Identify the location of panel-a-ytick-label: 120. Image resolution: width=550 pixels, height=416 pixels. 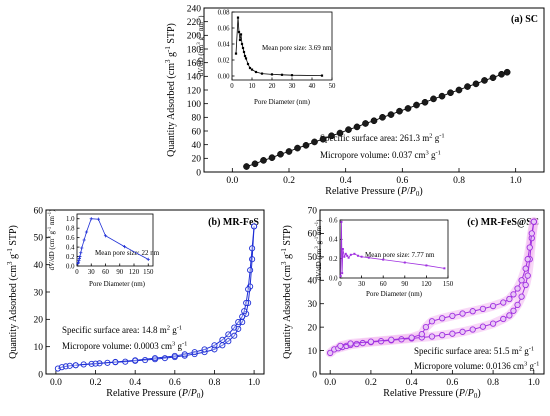
(194, 91).